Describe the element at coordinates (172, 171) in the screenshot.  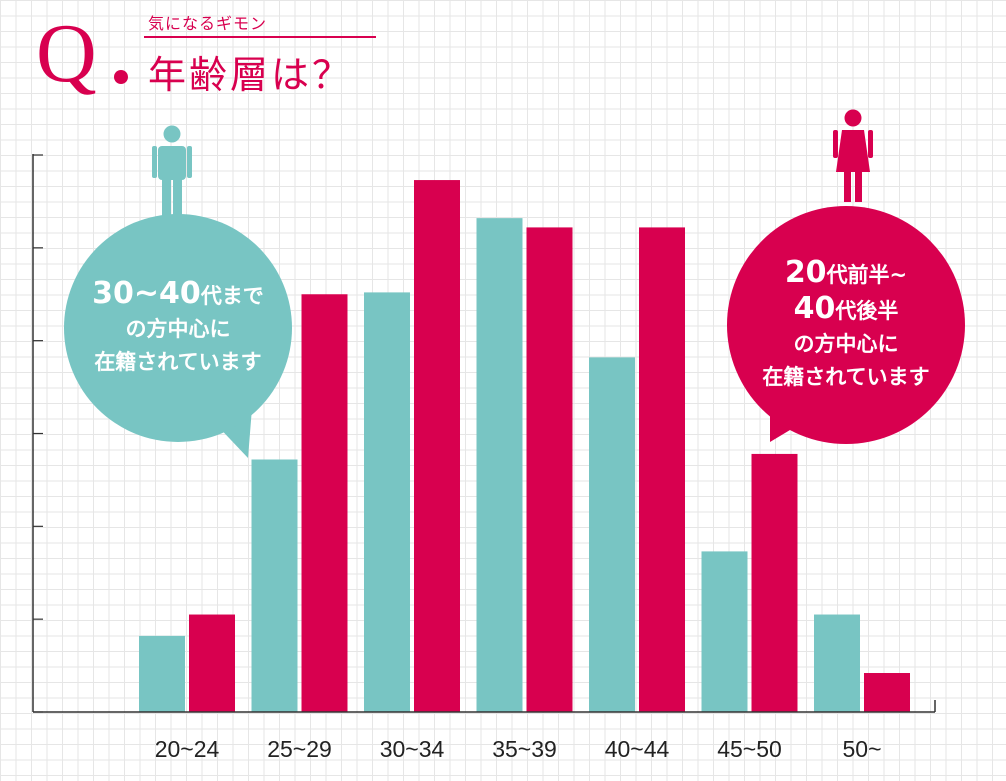
I see `male-person-icon` at that location.